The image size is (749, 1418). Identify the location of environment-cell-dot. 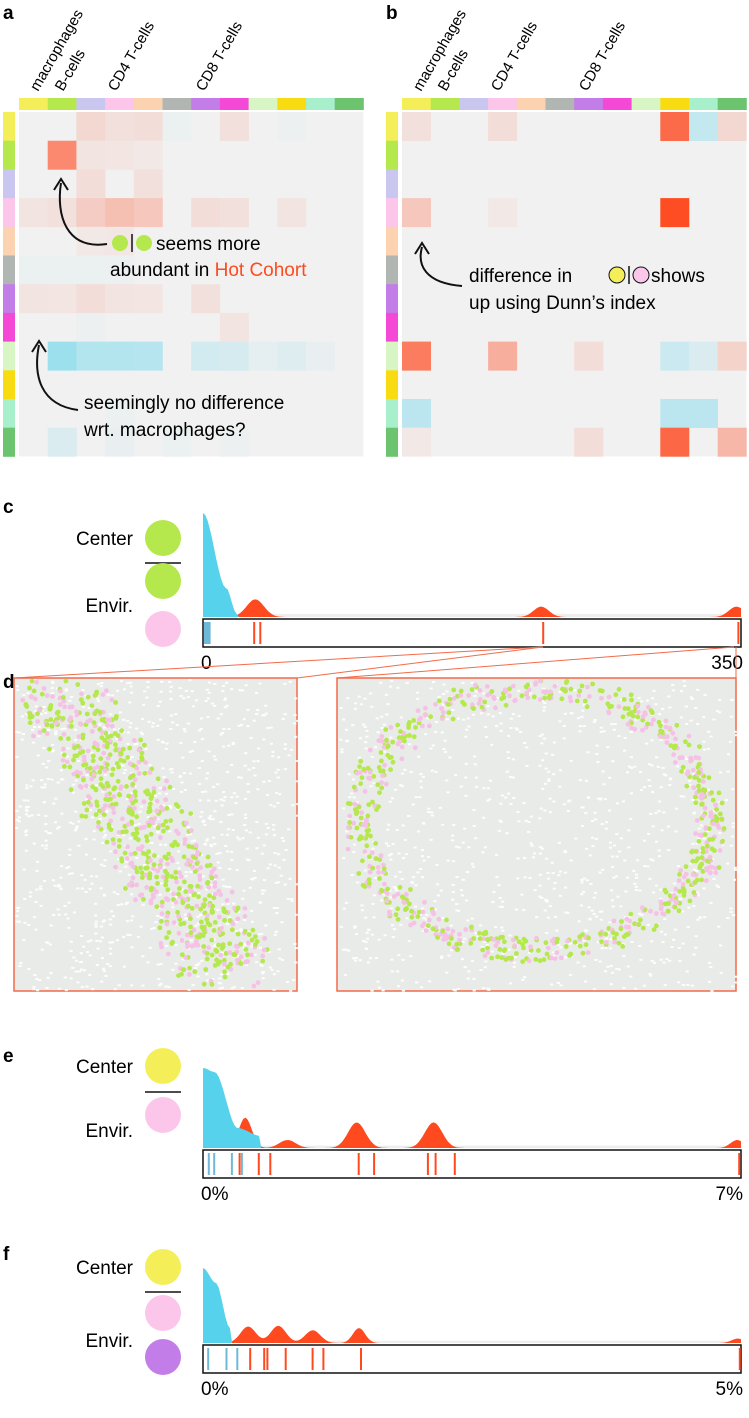
(163, 1313).